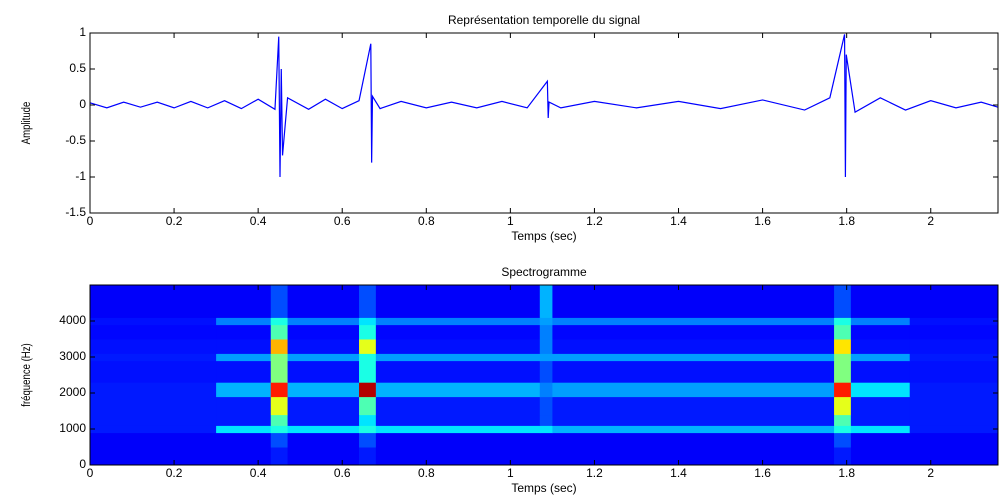 The height and width of the screenshot is (500, 1001). What do you see at coordinates (26, 123) in the screenshot?
I see `y-axis-label: Amplitude` at bounding box center [26, 123].